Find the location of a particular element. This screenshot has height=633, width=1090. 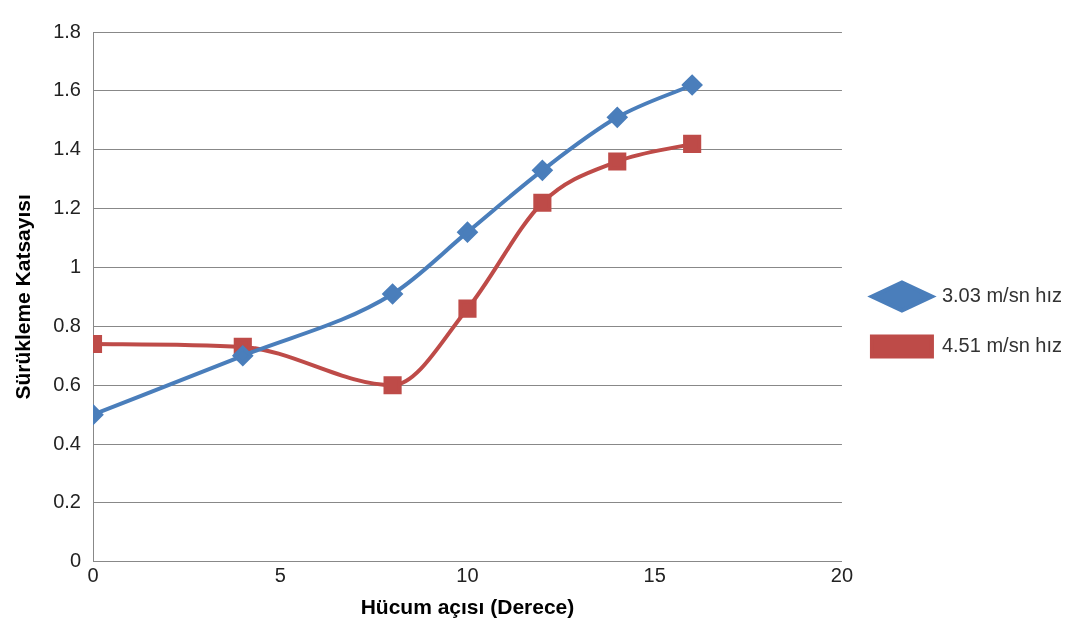

y-tick-label: 0.8 is located at coordinates (67, 324).